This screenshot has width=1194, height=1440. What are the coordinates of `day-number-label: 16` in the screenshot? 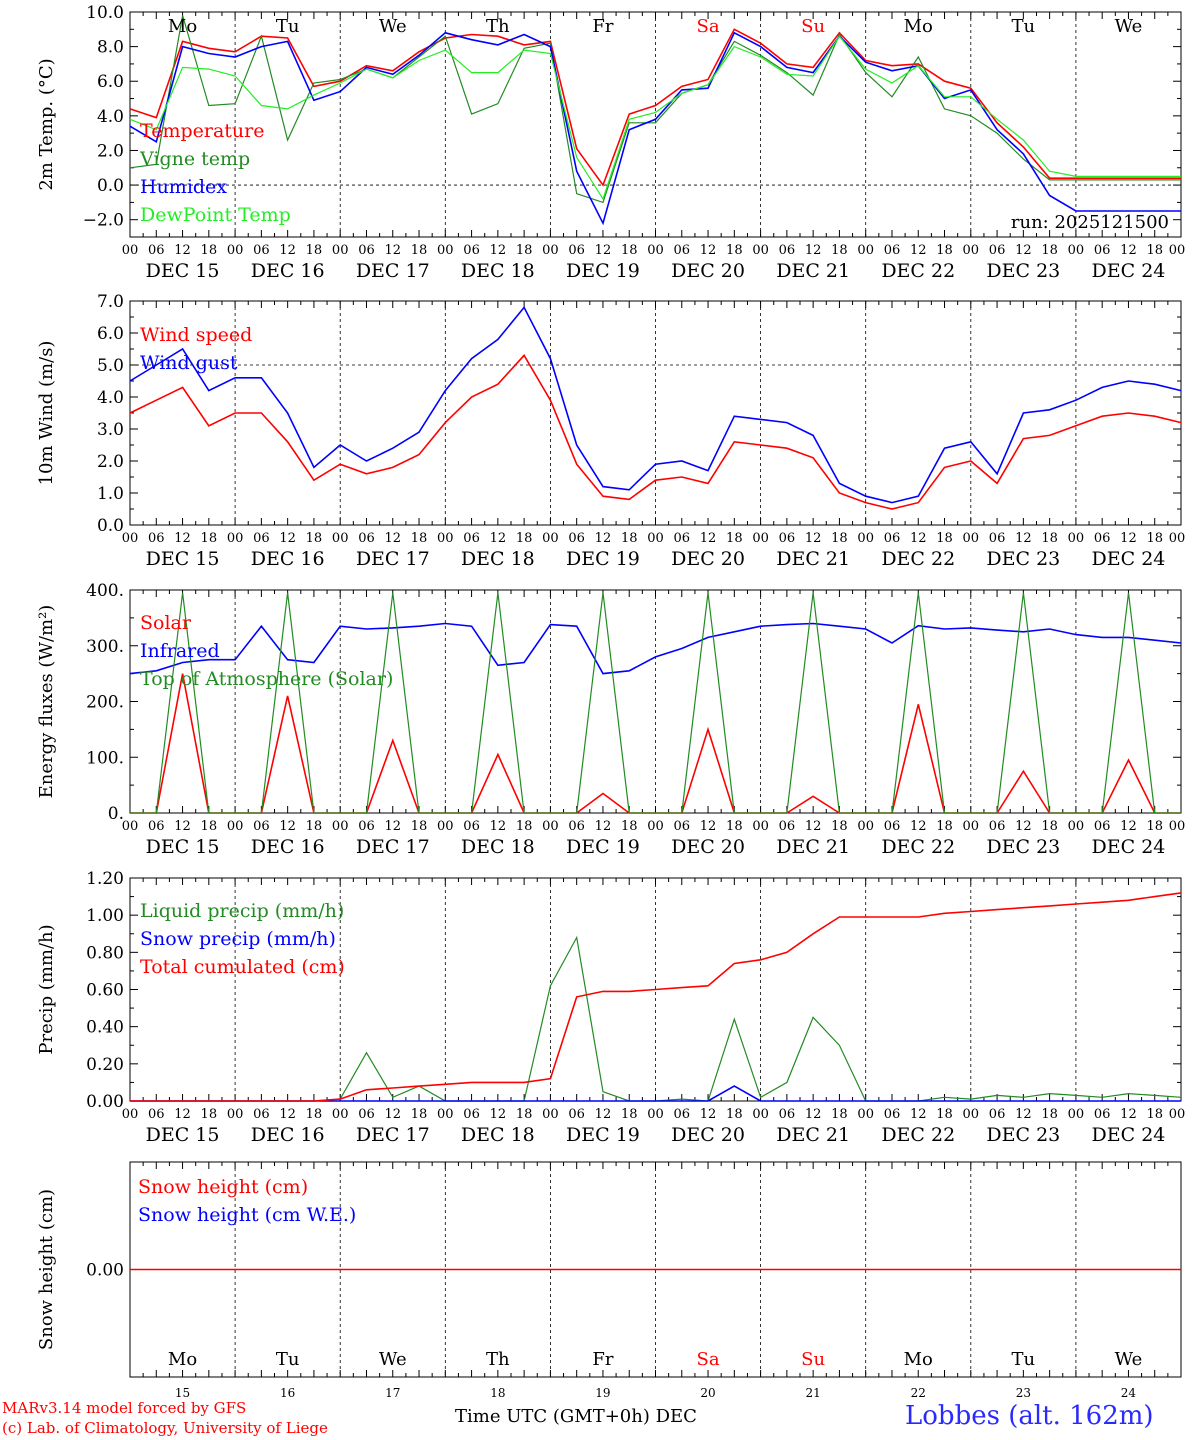 It's located at (287, 1393).